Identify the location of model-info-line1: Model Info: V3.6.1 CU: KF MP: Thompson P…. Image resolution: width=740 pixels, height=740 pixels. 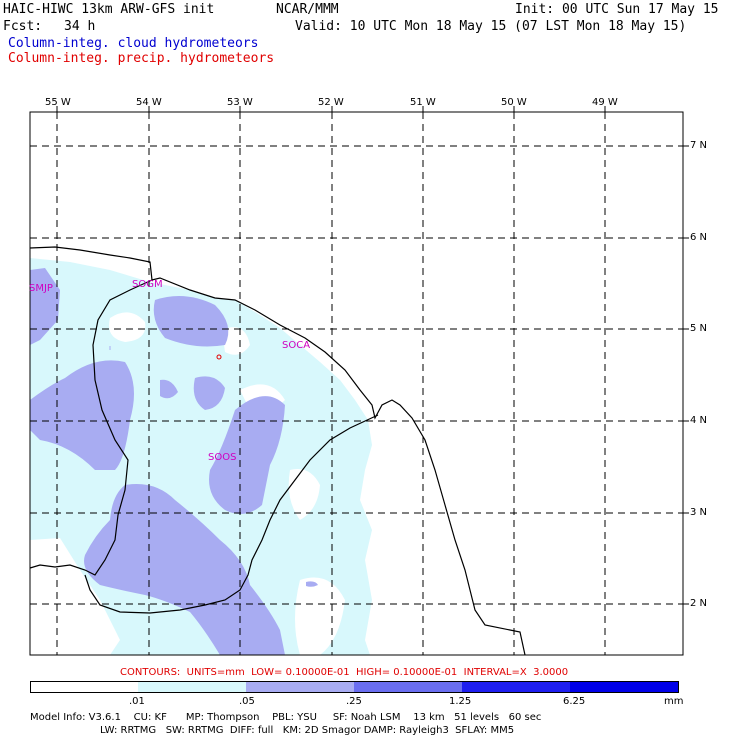
(286, 717).